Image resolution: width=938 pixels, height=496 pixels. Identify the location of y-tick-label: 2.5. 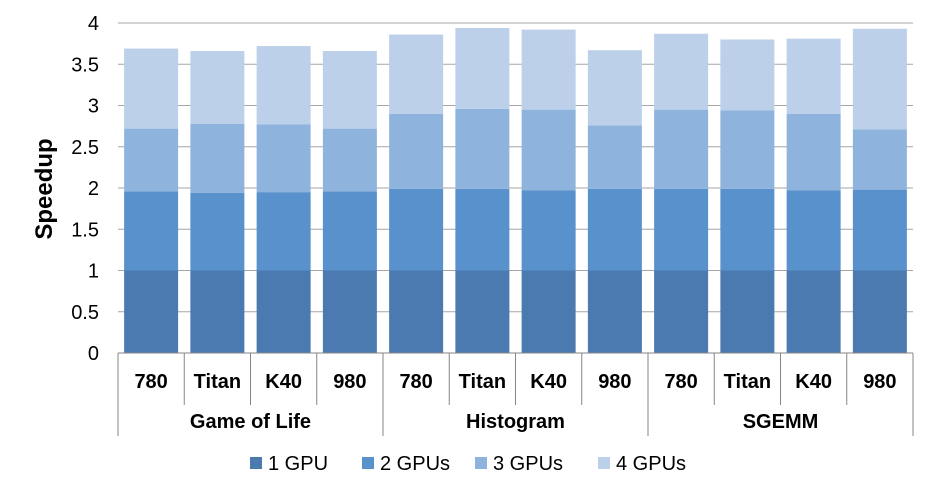
(85, 148).